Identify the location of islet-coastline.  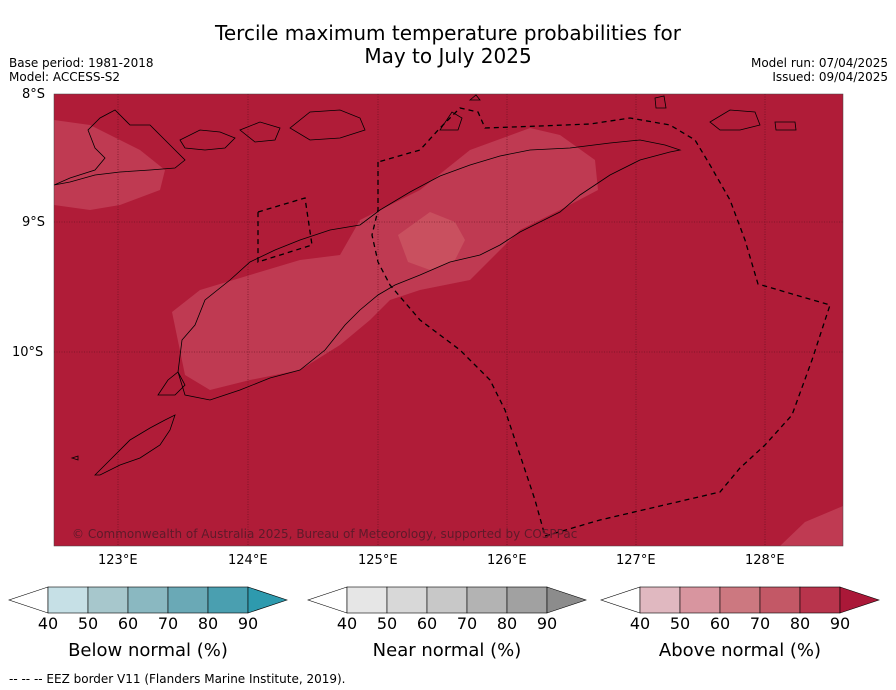
(74, 458).